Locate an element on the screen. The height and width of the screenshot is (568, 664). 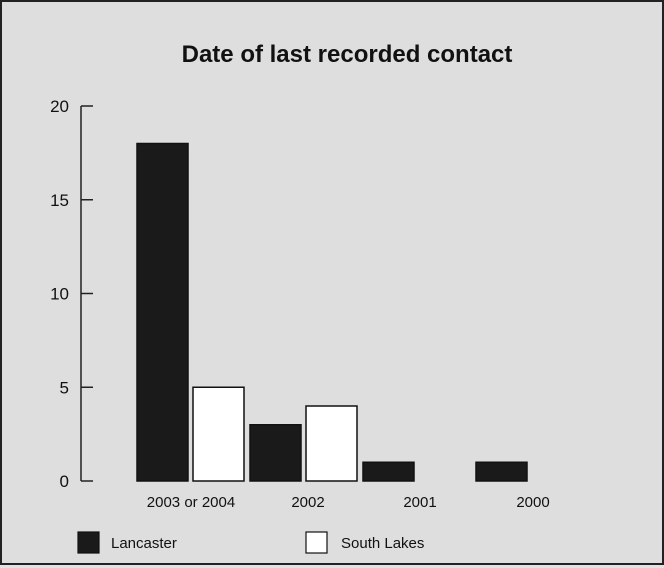
x-tick-label: 2000 is located at coordinates (532, 502).